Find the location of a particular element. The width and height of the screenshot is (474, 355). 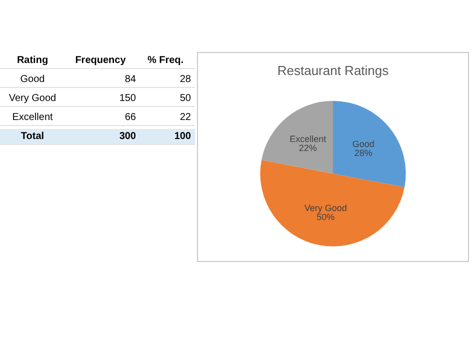

text: Total is located at coordinates (32, 137).